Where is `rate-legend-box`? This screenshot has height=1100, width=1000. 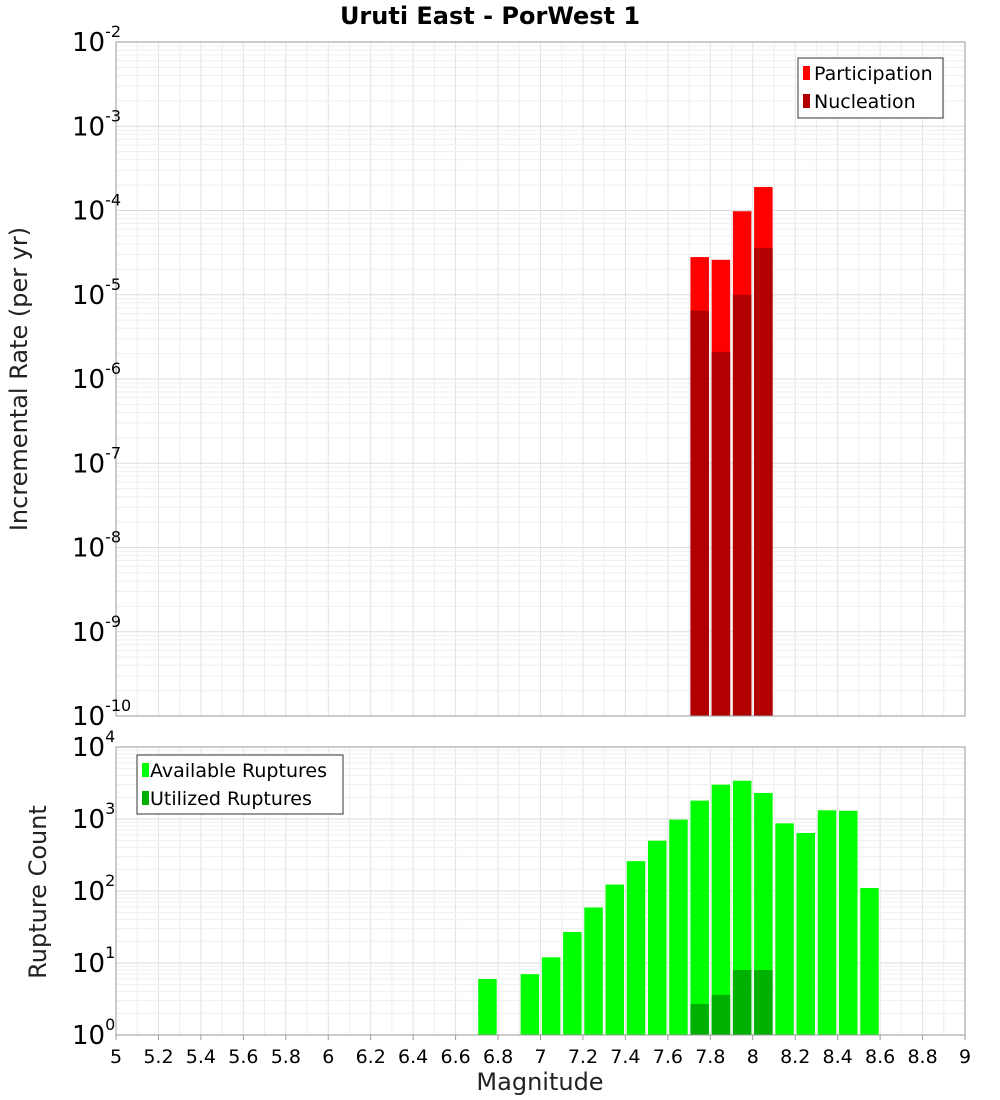 rate-legend-box is located at coordinates (870, 88).